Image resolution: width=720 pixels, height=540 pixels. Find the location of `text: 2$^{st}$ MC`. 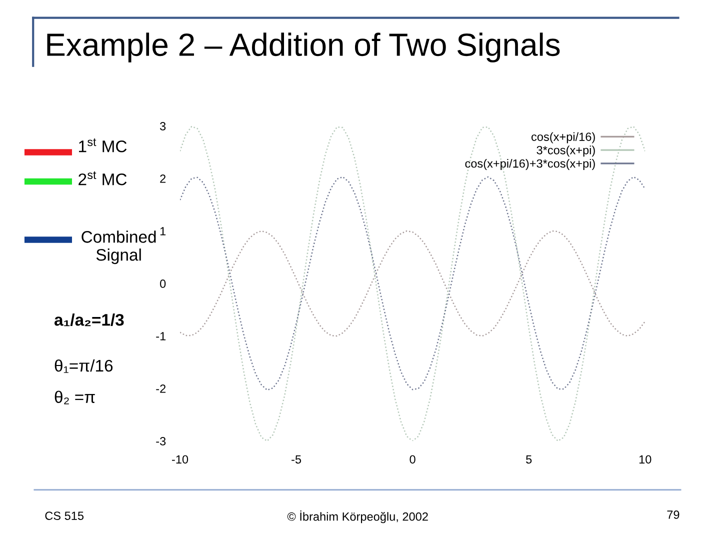

text: 2$^{st}$ MC is located at coordinates (102, 178).